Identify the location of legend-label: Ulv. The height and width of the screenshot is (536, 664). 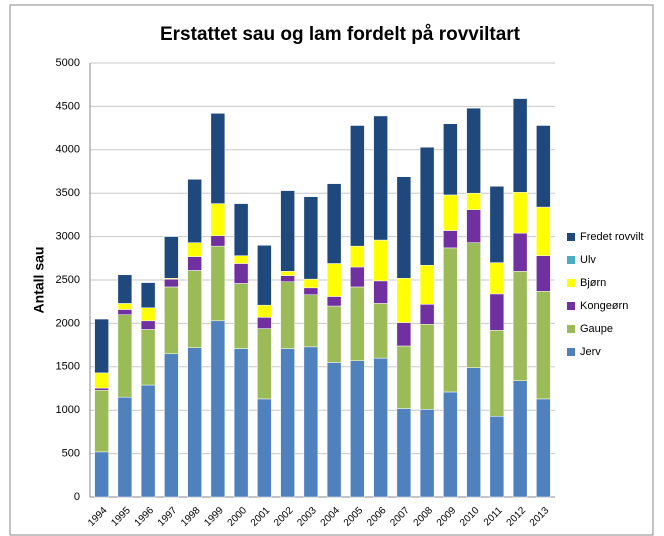
(588, 260).